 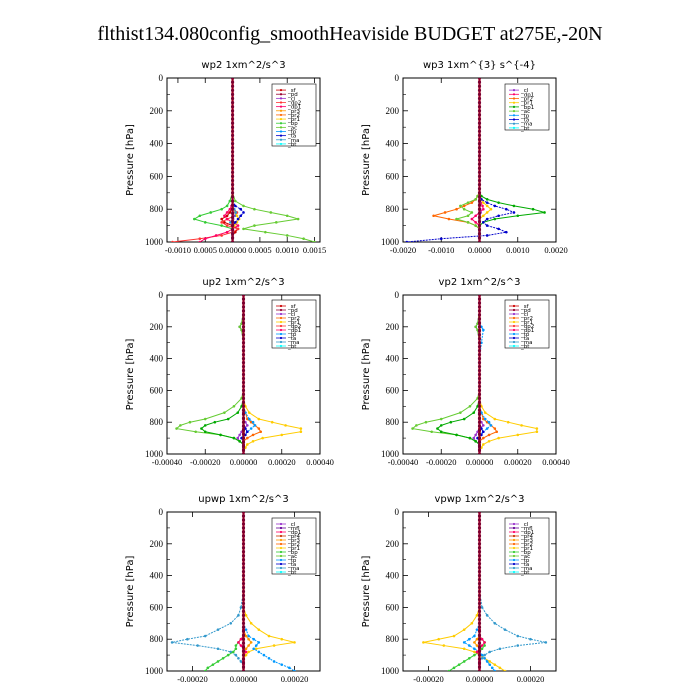 I want to click on legend-marker-pr1, so click(x=514, y=102).